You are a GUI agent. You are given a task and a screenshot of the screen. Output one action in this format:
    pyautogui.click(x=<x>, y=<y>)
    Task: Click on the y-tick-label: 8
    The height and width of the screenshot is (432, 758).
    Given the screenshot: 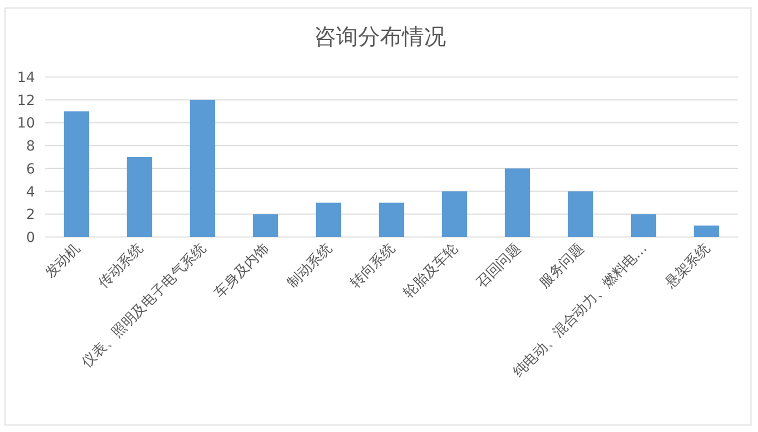 What is the action you would take?
    pyautogui.click(x=30, y=146)
    